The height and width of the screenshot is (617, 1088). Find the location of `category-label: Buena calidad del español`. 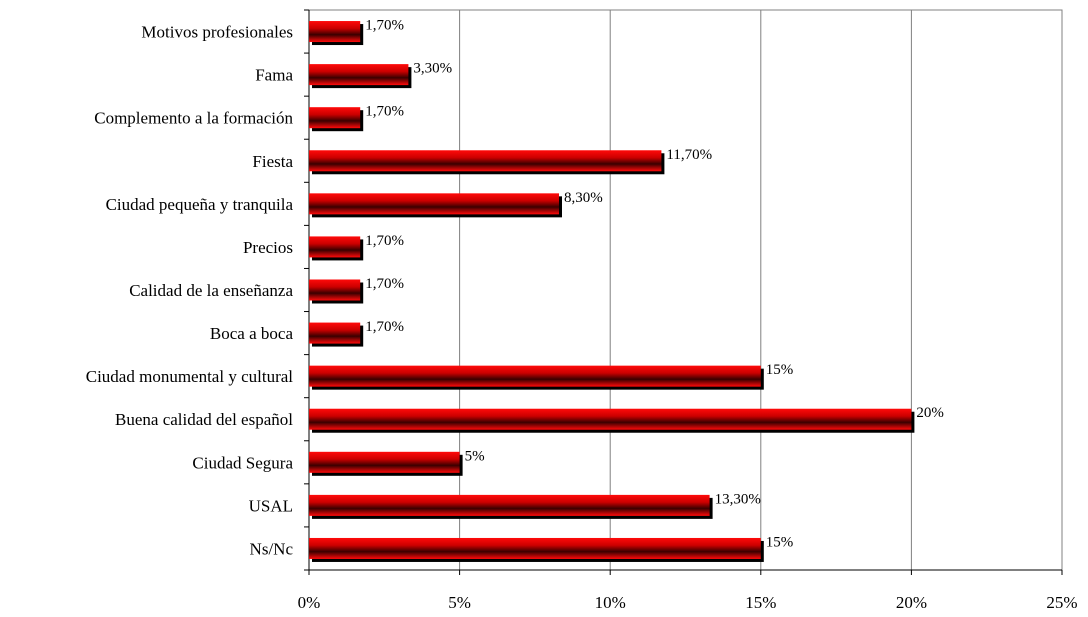

category-label: Buena calidad del español is located at coordinates (204, 419).